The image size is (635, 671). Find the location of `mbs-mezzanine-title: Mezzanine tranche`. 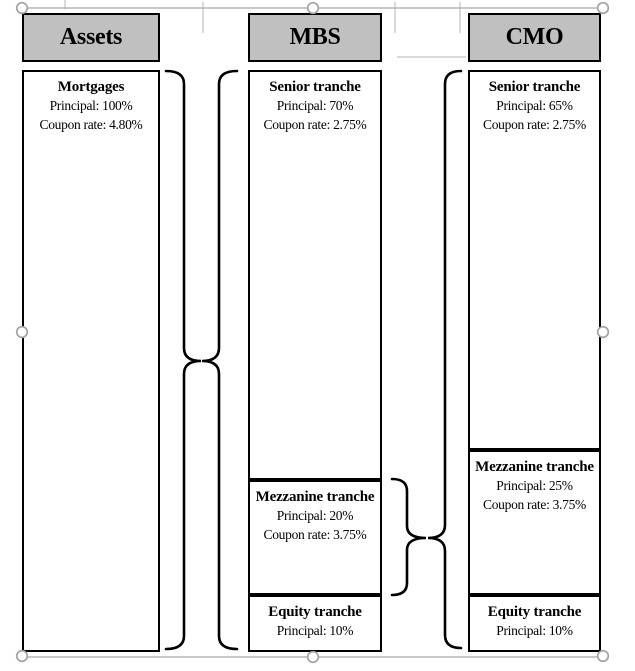

mbs-mezzanine-title: Mezzanine tranche is located at coordinates (315, 497).